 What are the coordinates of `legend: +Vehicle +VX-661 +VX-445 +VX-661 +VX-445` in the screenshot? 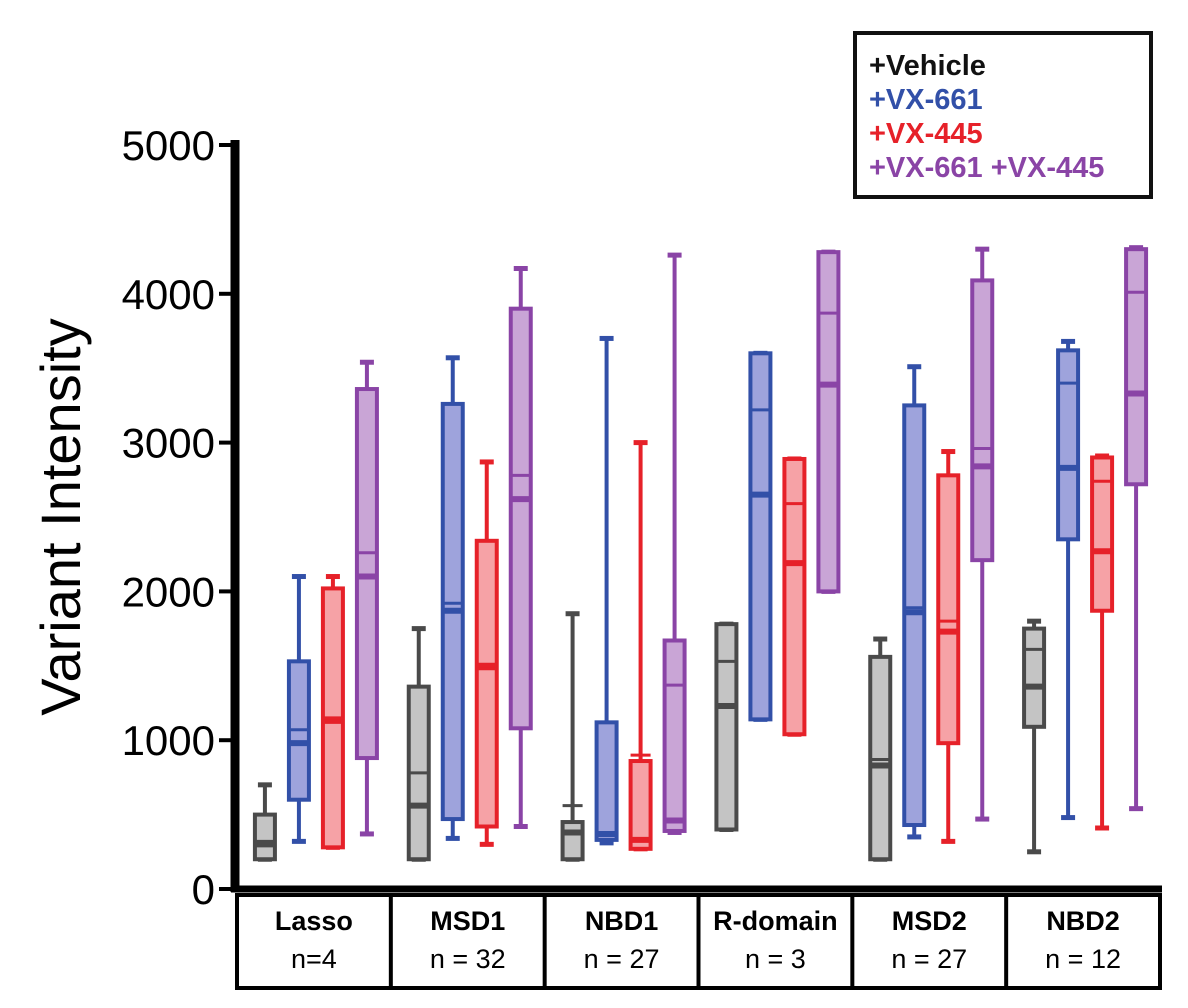 It's located at (1003, 115).